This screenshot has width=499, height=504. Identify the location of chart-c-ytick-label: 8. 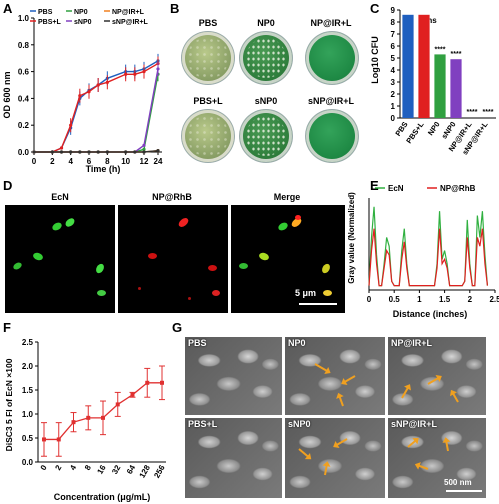
(393, 22).